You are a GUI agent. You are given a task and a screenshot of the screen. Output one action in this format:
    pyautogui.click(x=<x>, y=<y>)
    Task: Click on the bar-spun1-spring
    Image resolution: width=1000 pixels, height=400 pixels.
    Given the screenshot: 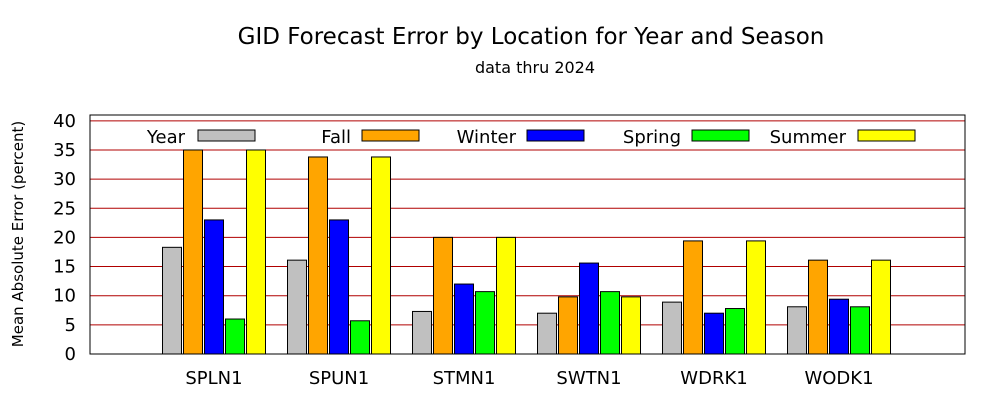 What is the action you would take?
    pyautogui.click(x=360, y=337)
    